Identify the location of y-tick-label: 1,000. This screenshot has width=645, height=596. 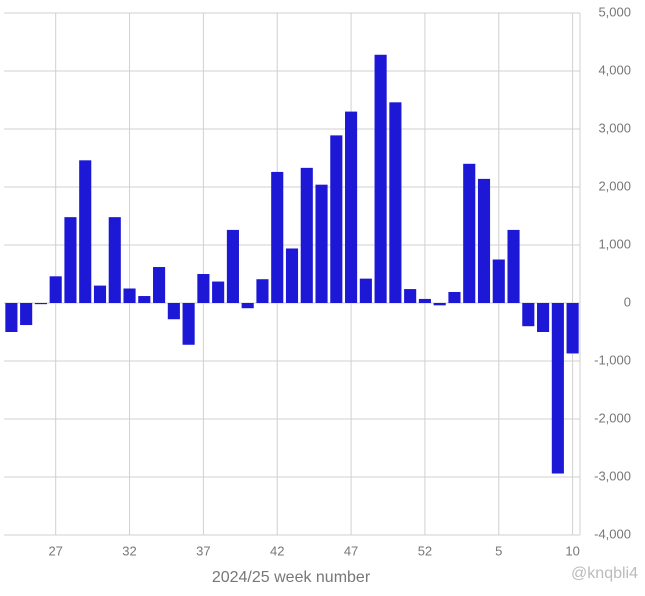
(614, 243).